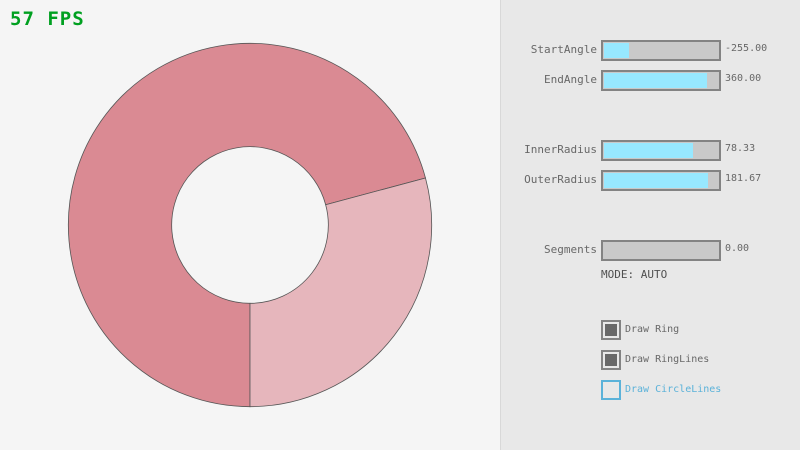  I want to click on end-angle-value: 360.00, so click(743, 78).